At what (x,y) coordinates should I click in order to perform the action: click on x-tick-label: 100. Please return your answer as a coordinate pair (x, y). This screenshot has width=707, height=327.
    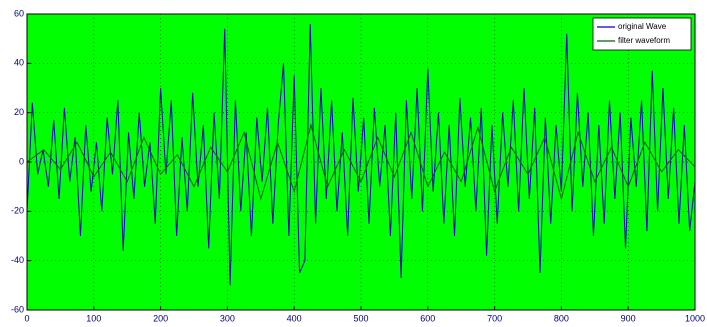
    Looking at the image, I should click on (93, 318).